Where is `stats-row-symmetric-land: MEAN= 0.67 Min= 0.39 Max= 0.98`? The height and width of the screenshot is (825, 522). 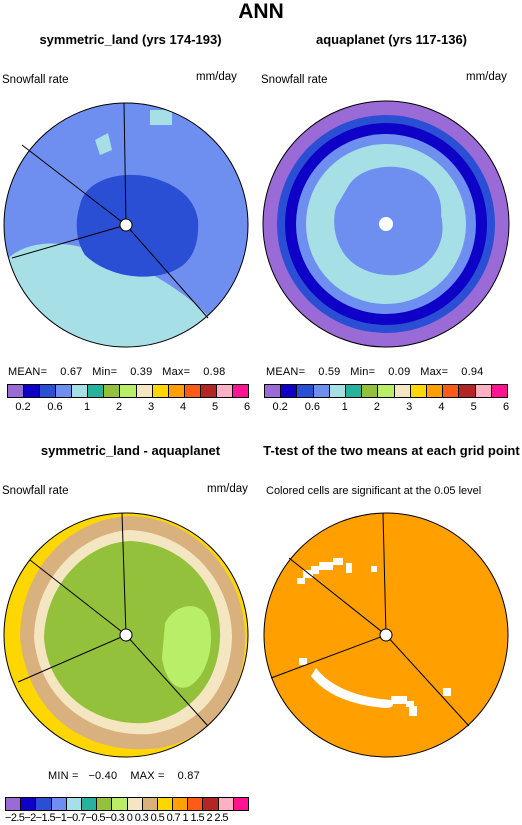 stats-row-symmetric-land: MEAN= 0.67 Min= 0.39 Max= 0.98 is located at coordinates (117, 372).